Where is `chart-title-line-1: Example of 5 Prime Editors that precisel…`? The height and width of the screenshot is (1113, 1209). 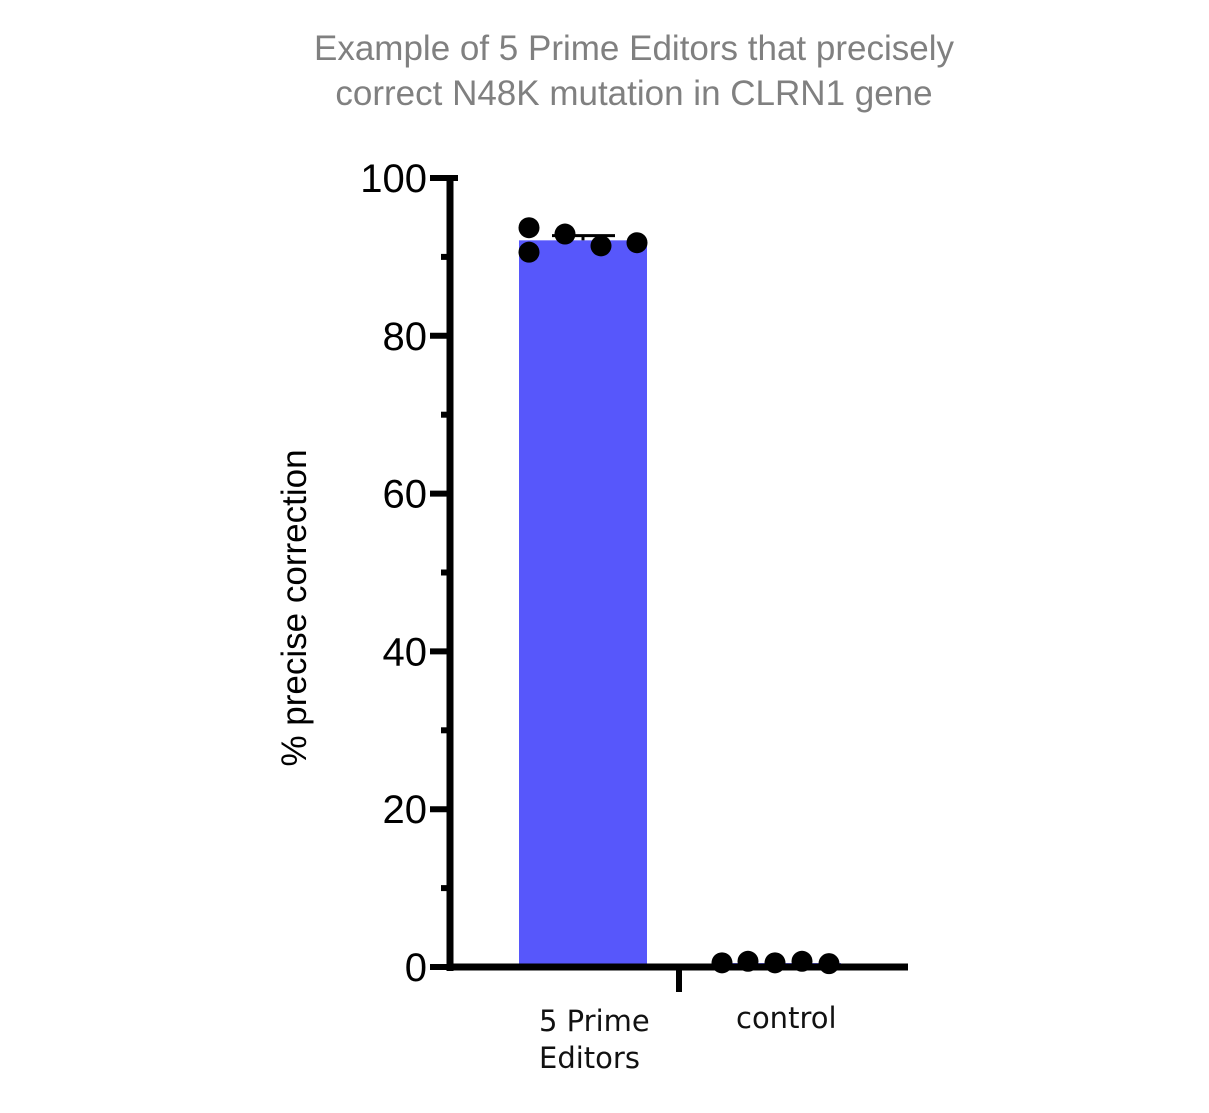 chart-title-line-1: Example of 5 Prime Editors that precisel… is located at coordinates (634, 48).